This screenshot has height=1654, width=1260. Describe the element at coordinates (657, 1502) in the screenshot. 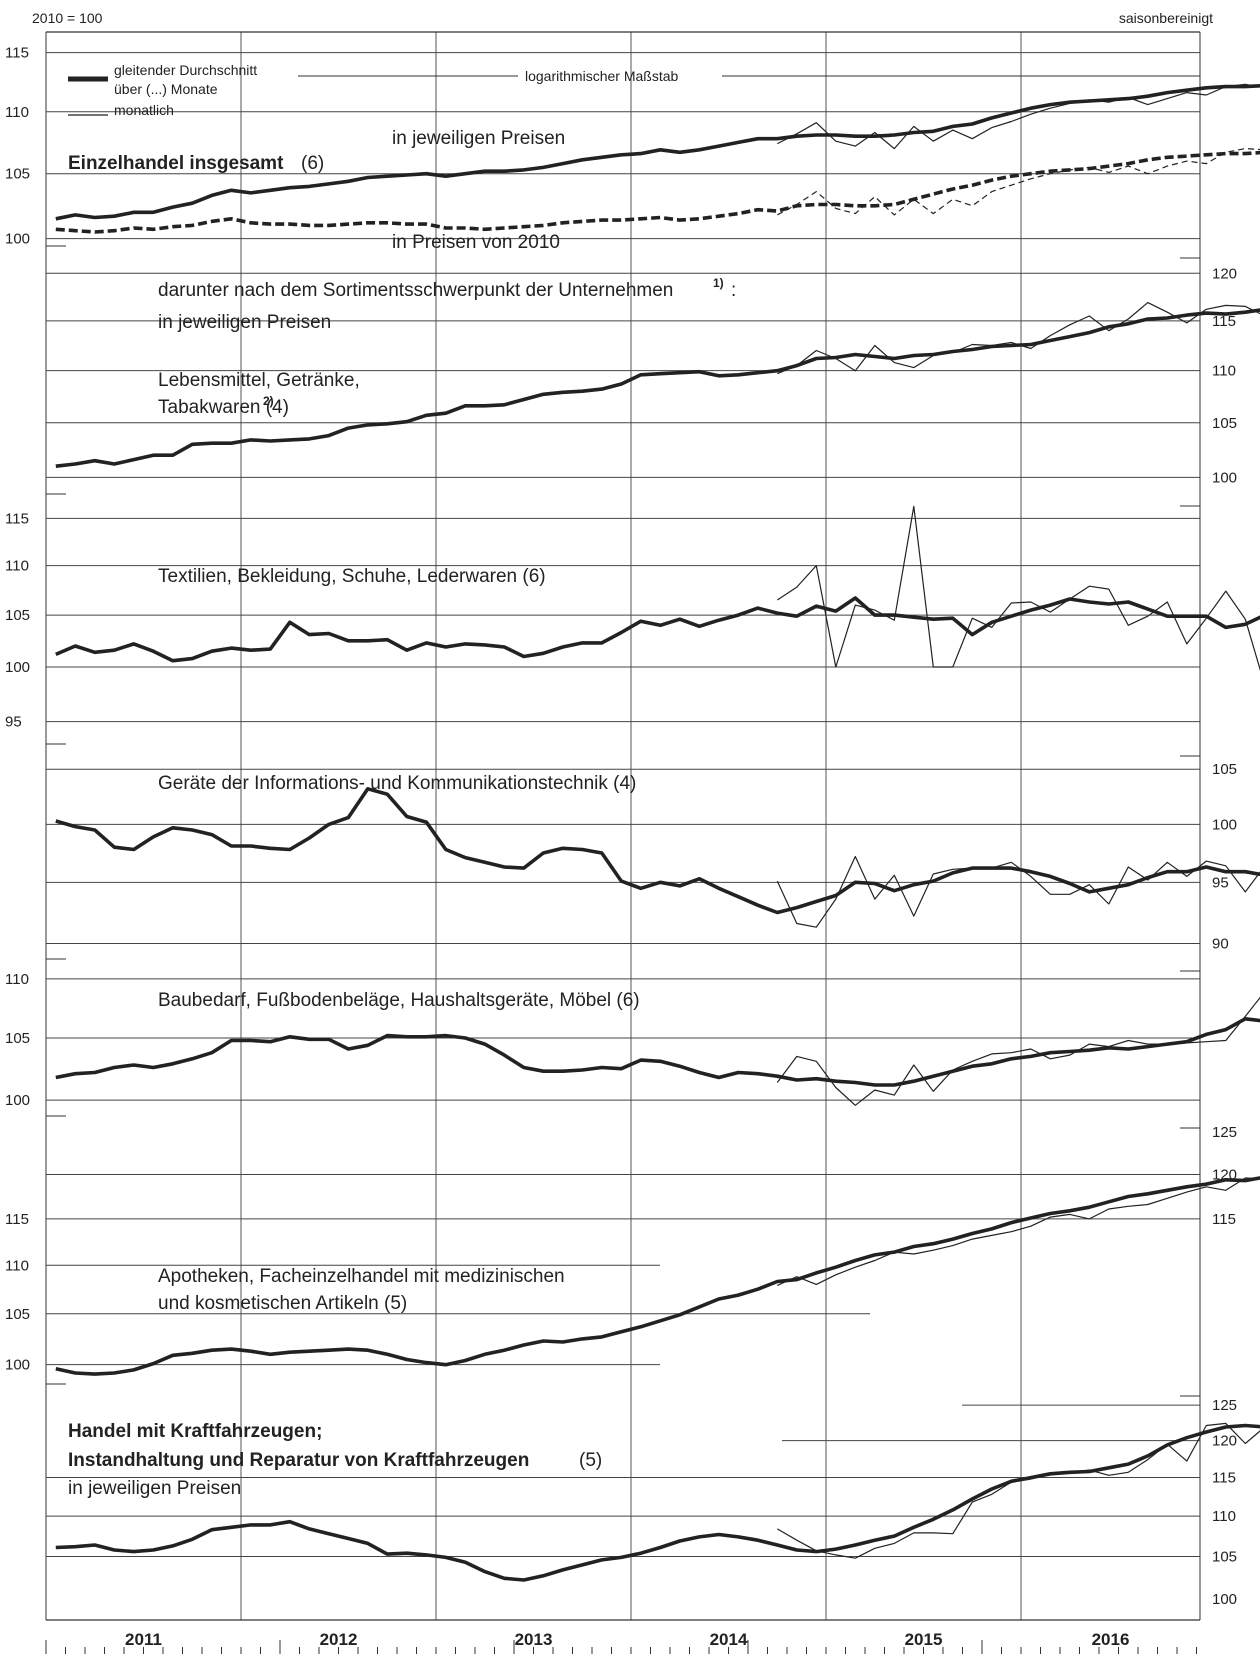

I see `series-line-kfz-moving-average` at that location.